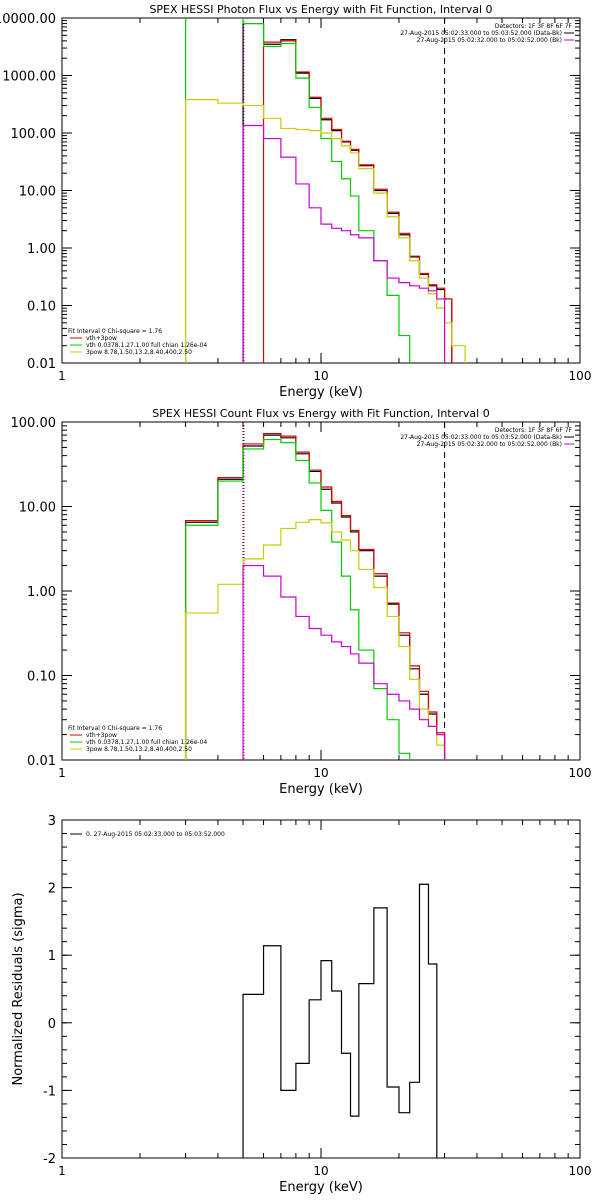 This screenshot has width=600, height=1204. I want to click on y-axis-label: Normalized Residuals (sigma), so click(18, 988).